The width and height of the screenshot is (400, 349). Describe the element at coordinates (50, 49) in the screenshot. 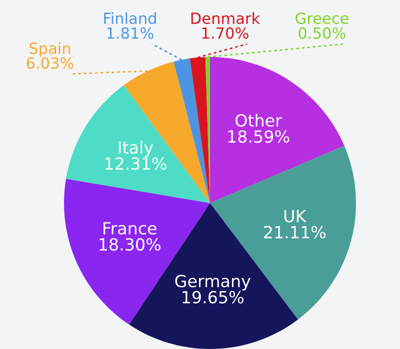

I see `slice-label: Spain` at that location.